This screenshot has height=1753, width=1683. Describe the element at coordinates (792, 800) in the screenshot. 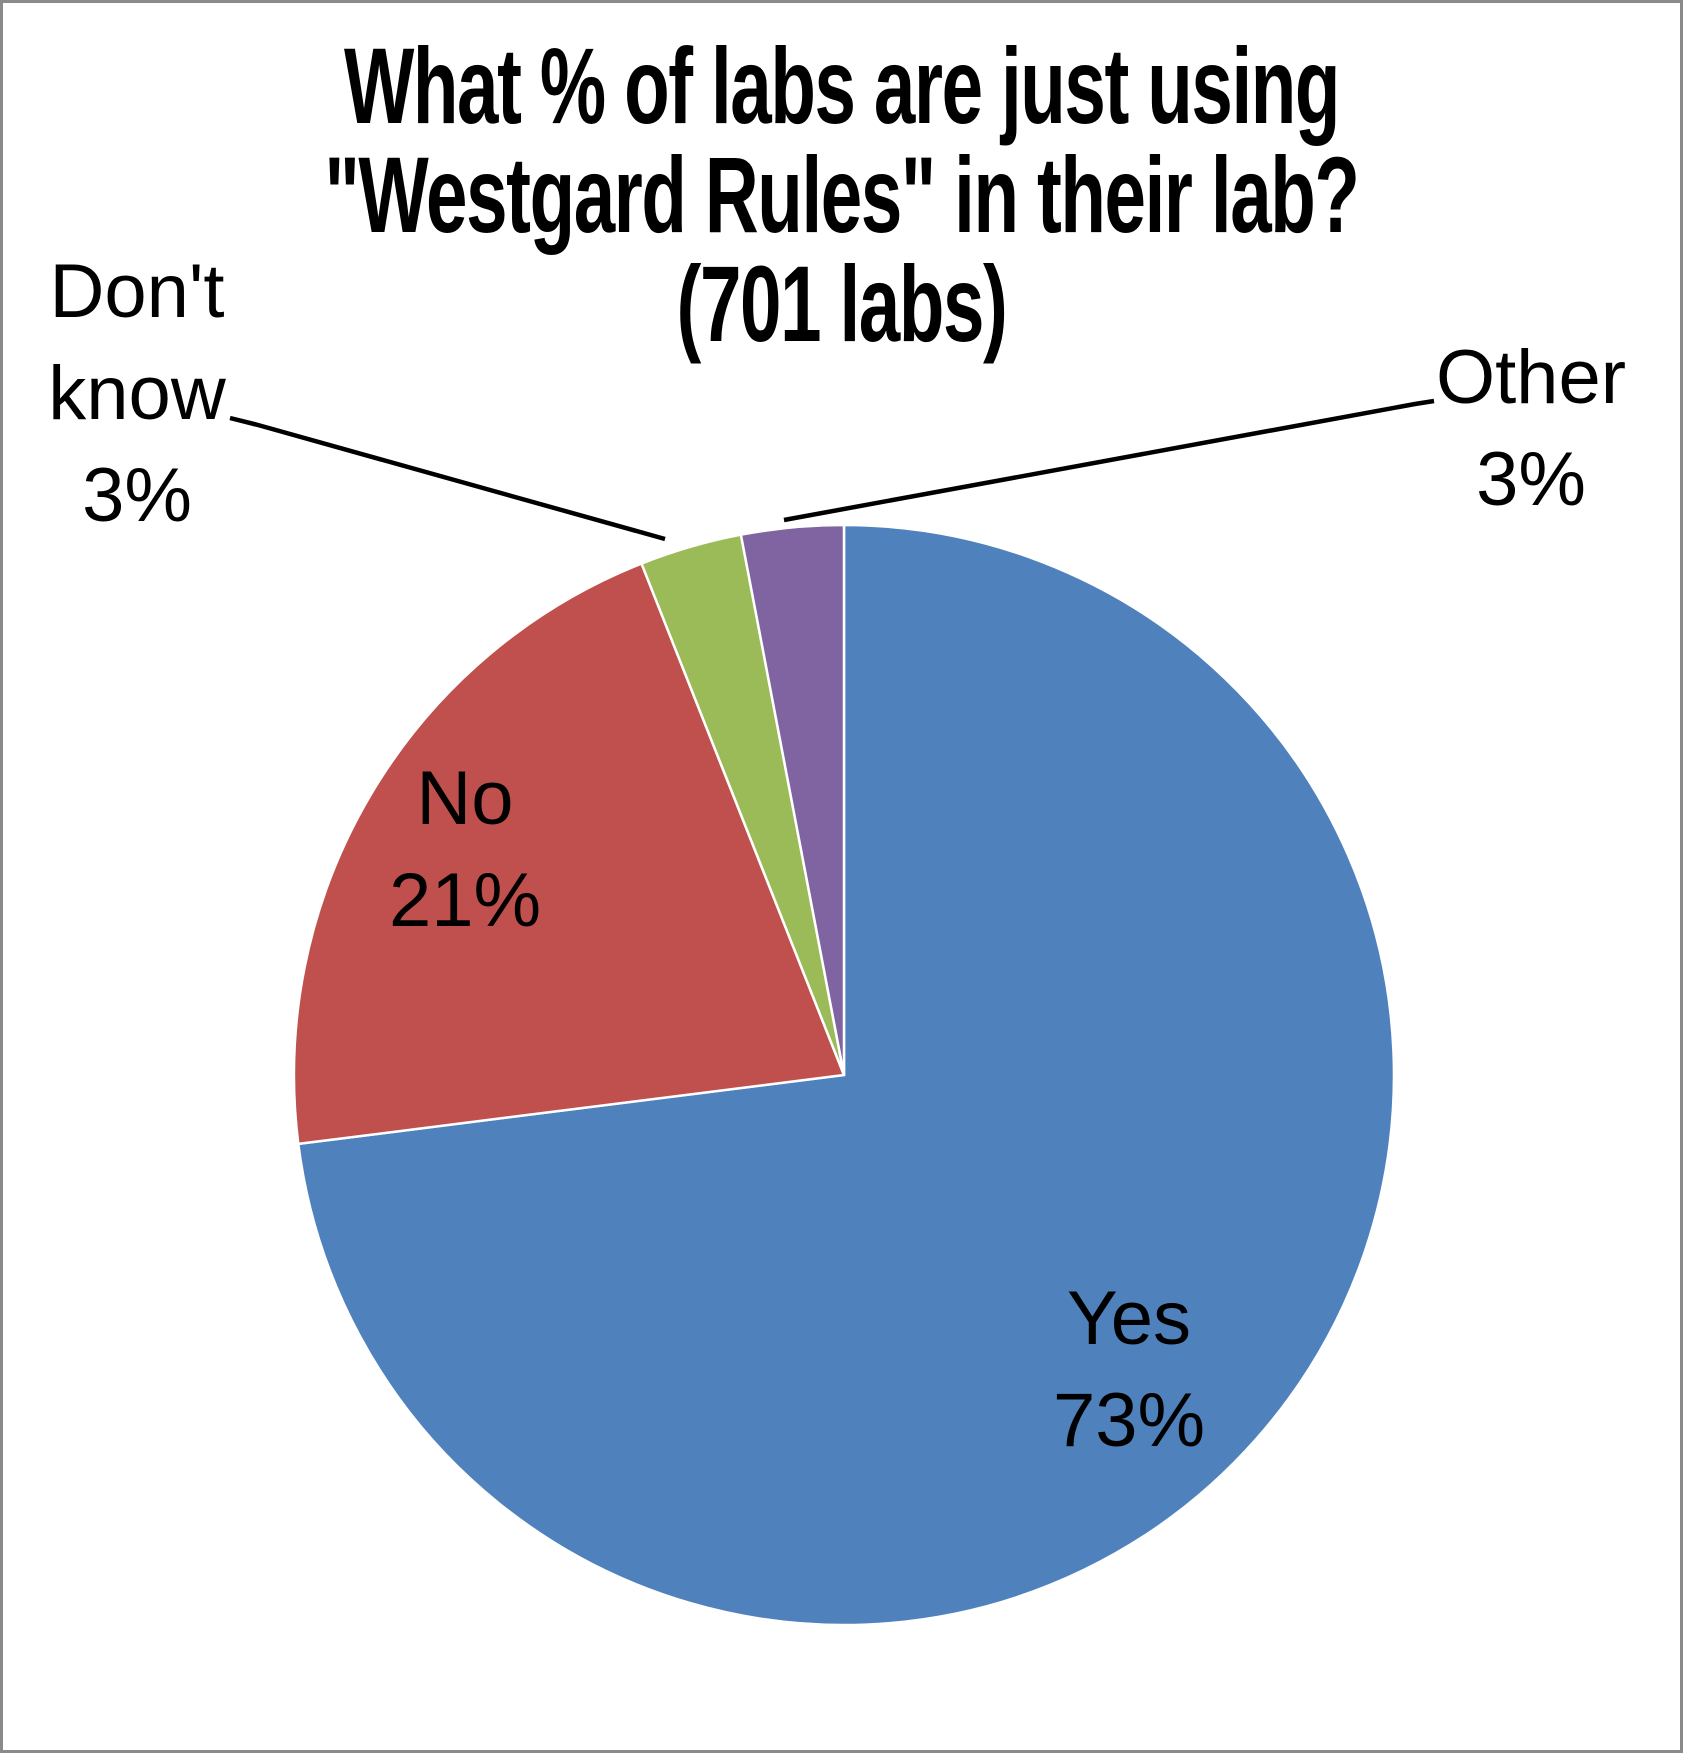

I see `pie-slice-other` at that location.